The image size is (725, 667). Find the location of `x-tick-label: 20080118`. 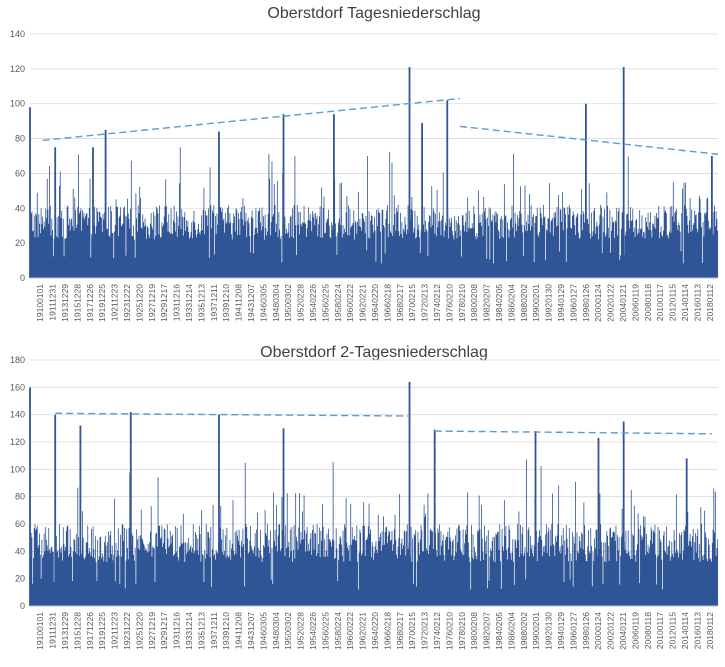

x-tick-label: 20080118 is located at coordinates (648, 630).